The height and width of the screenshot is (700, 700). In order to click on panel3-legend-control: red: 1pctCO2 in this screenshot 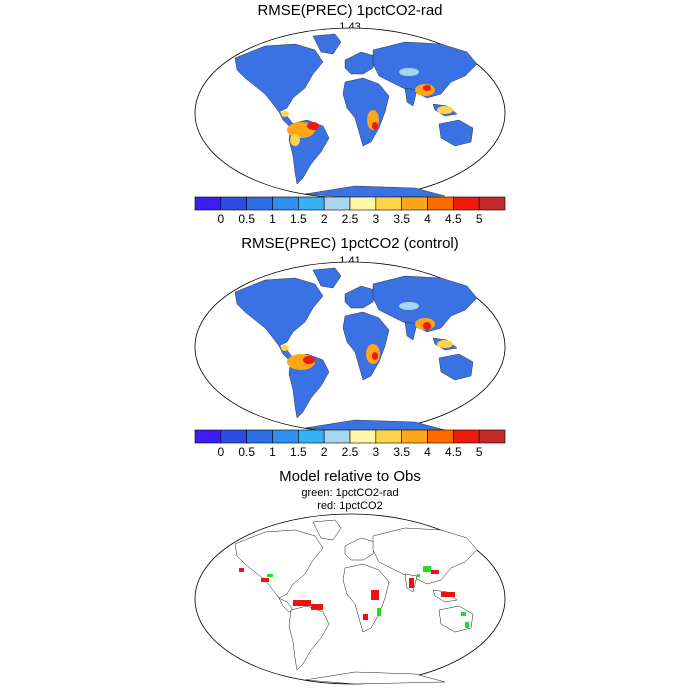, I will do `click(350, 506)`.